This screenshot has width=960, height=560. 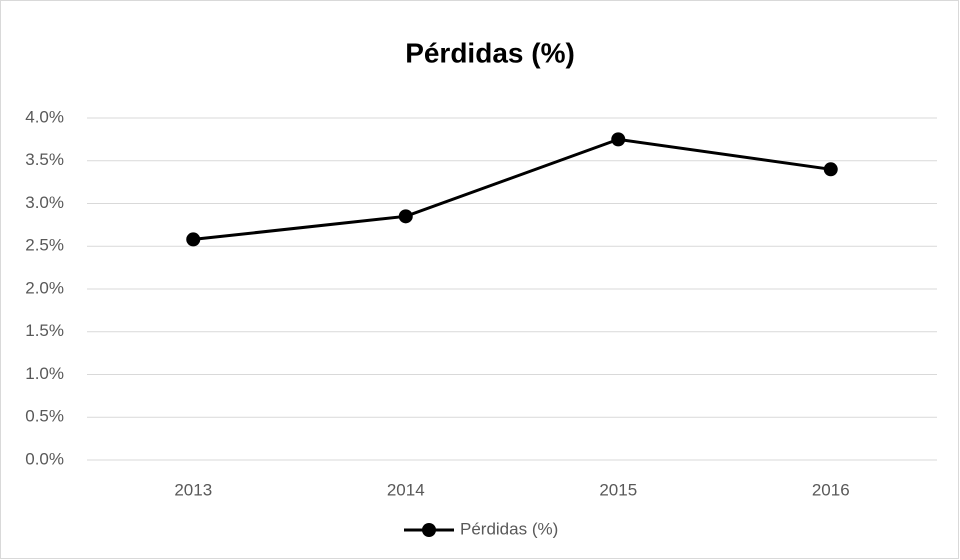 What do you see at coordinates (44, 330) in the screenshot?
I see `y-tick-label: 1.5%` at bounding box center [44, 330].